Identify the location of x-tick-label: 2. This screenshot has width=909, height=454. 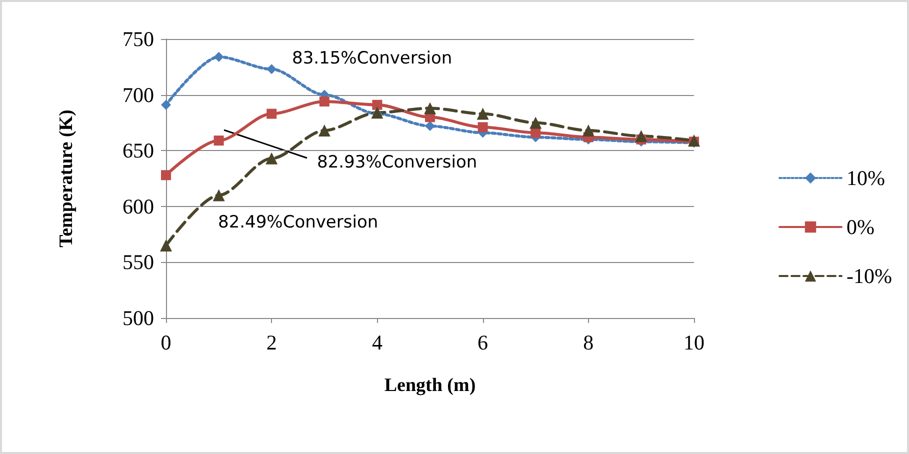
(271, 342).